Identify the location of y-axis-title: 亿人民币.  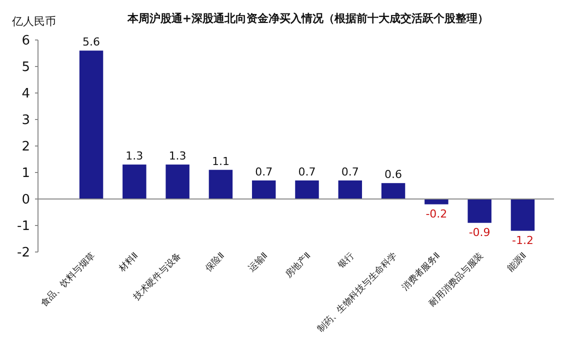
(33, 21).